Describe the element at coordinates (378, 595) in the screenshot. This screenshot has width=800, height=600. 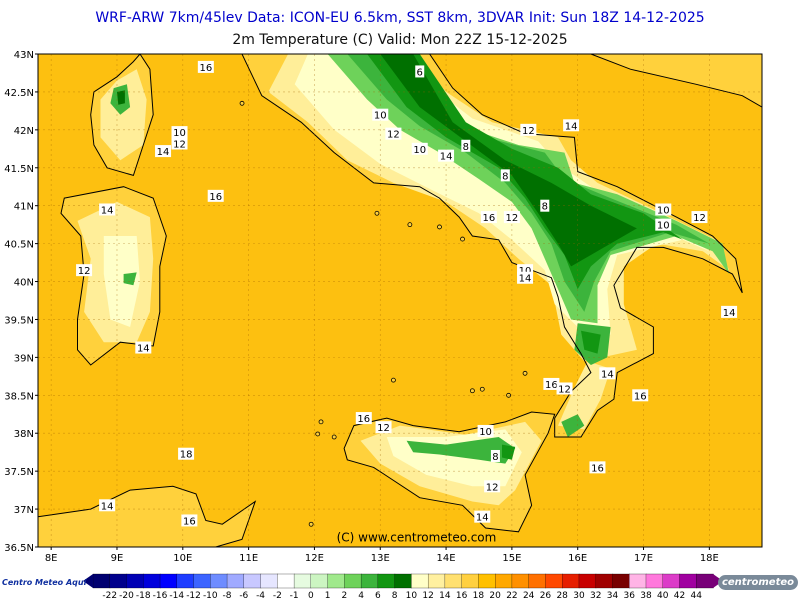
I see `colorbar-label: 6` at that location.